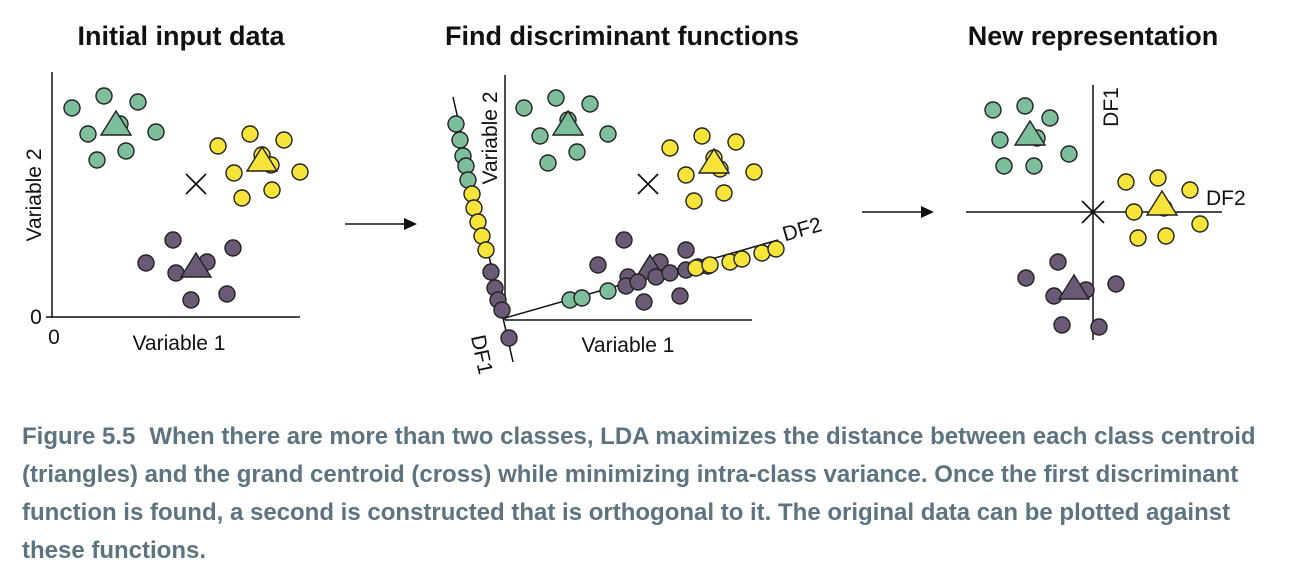 The image size is (1292, 580). Describe the element at coordinates (182, 36) in the screenshot. I see `panel1-title: Initial input data` at that location.